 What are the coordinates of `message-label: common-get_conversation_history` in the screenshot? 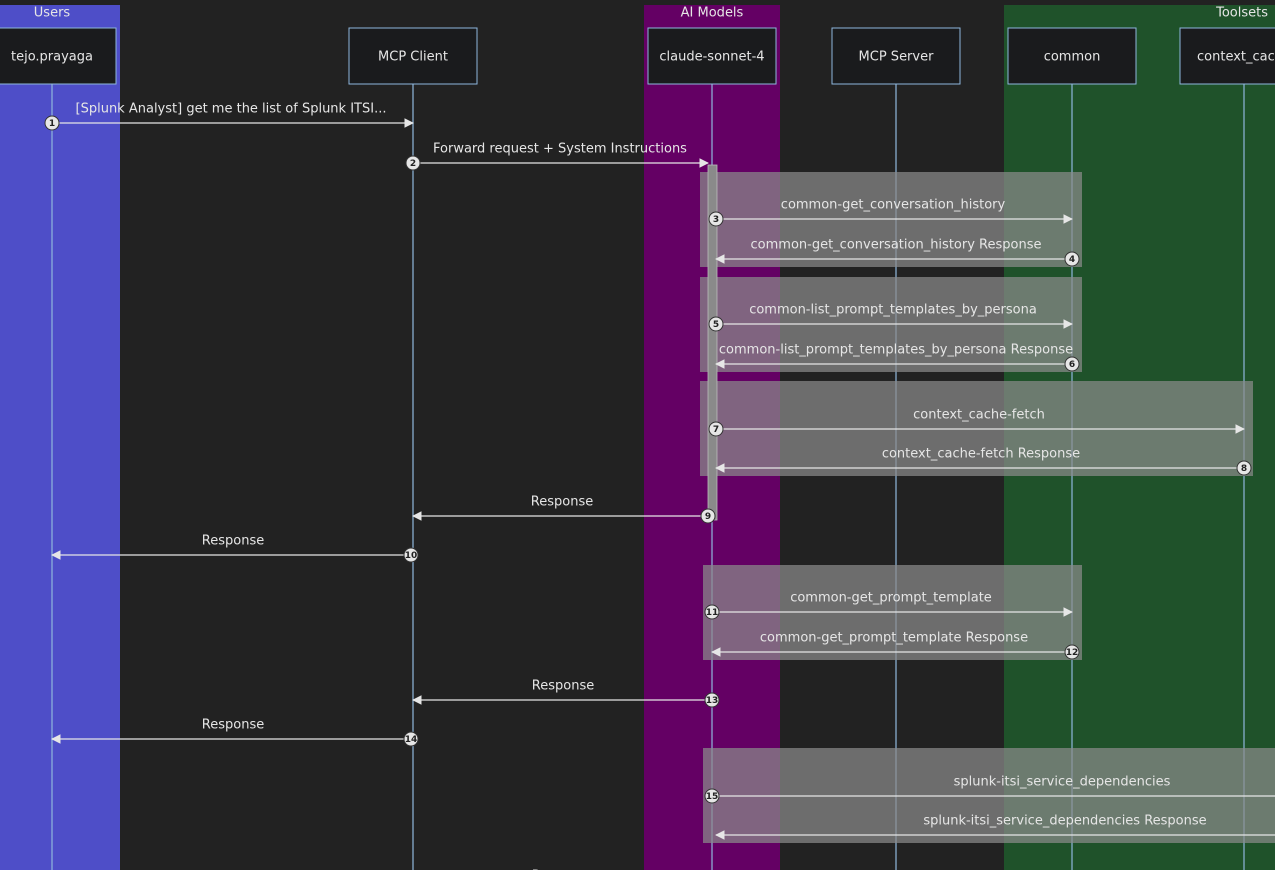 It's located at (893, 205).